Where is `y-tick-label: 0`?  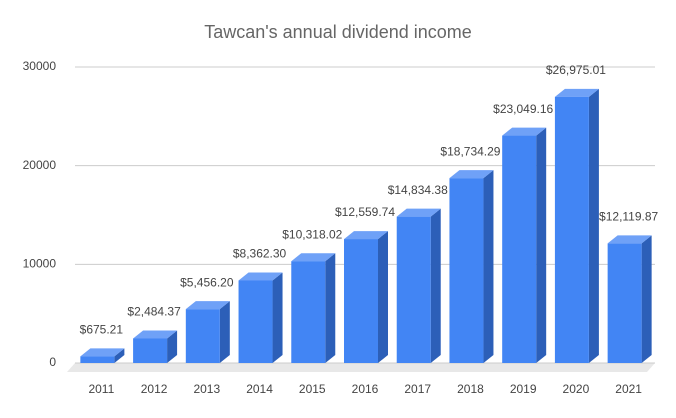 y-tick-label: 0 is located at coordinates (52, 362).